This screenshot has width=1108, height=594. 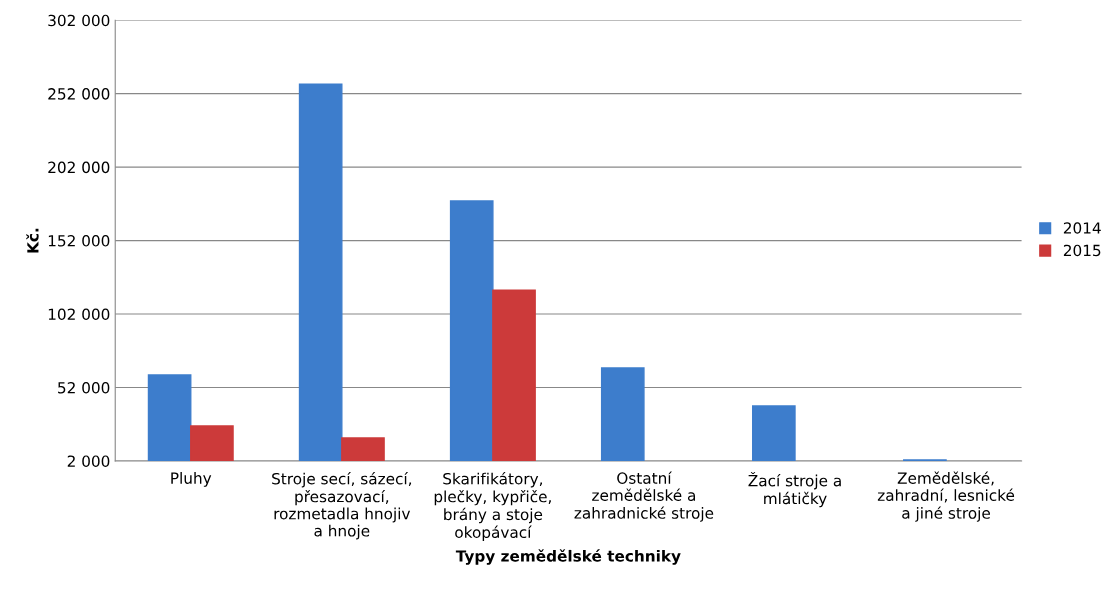 What do you see at coordinates (79, 20) in the screenshot?
I see `y-tick-label: 302 000` at bounding box center [79, 20].